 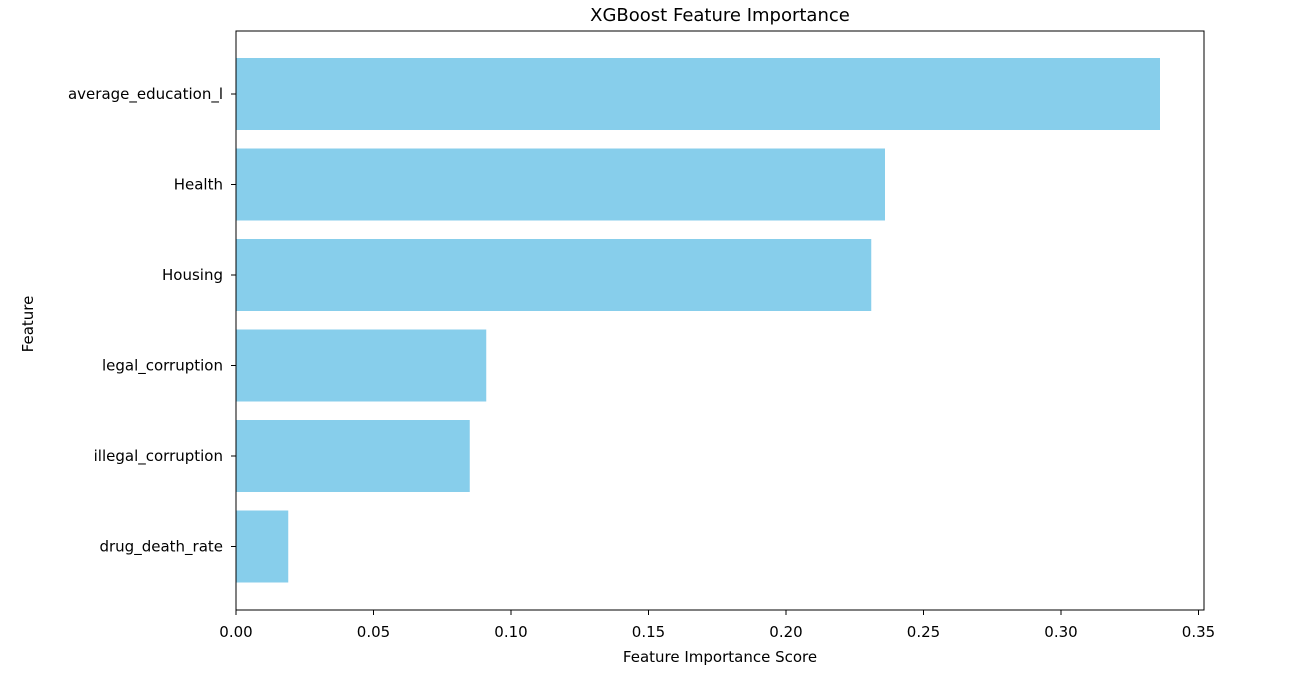 I want to click on bar-legal-corruption, so click(x=361, y=365).